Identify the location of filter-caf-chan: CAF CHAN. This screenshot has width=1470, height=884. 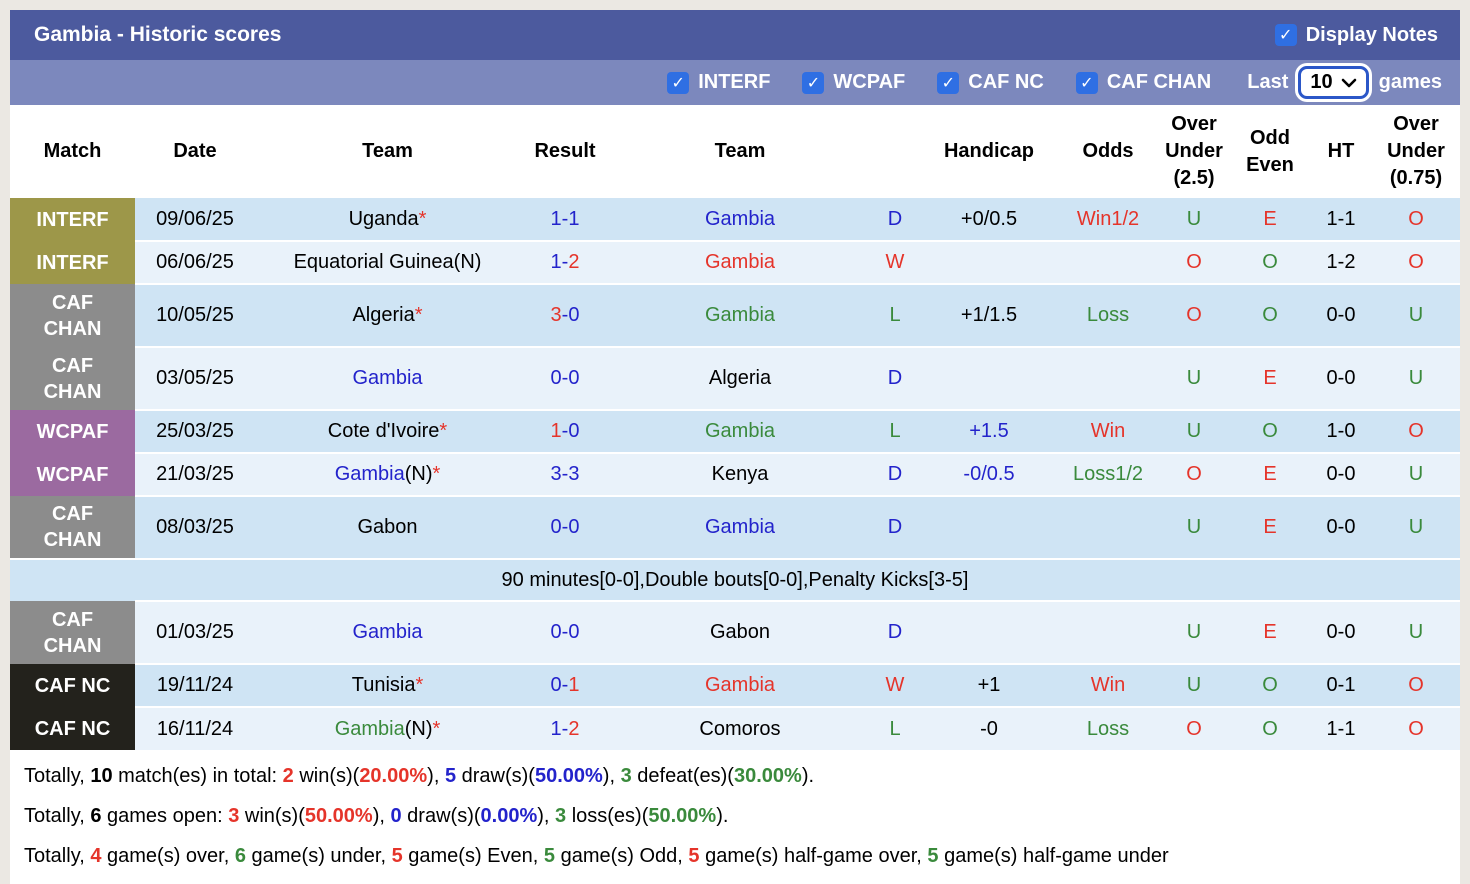
(1143, 82).